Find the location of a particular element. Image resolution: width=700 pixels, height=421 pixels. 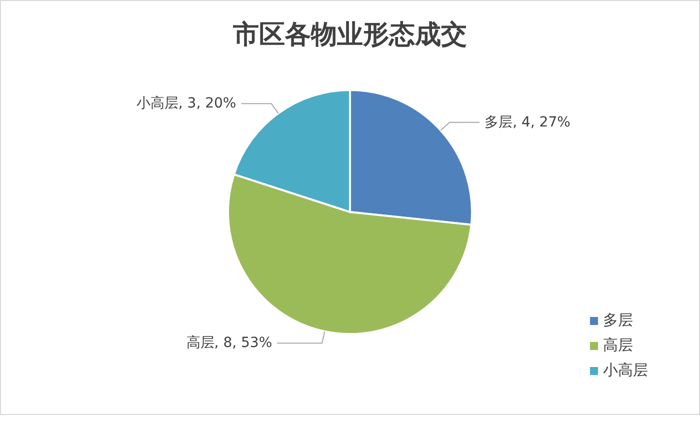

data-label: 小高层, 3, 20% is located at coordinates (186, 104).